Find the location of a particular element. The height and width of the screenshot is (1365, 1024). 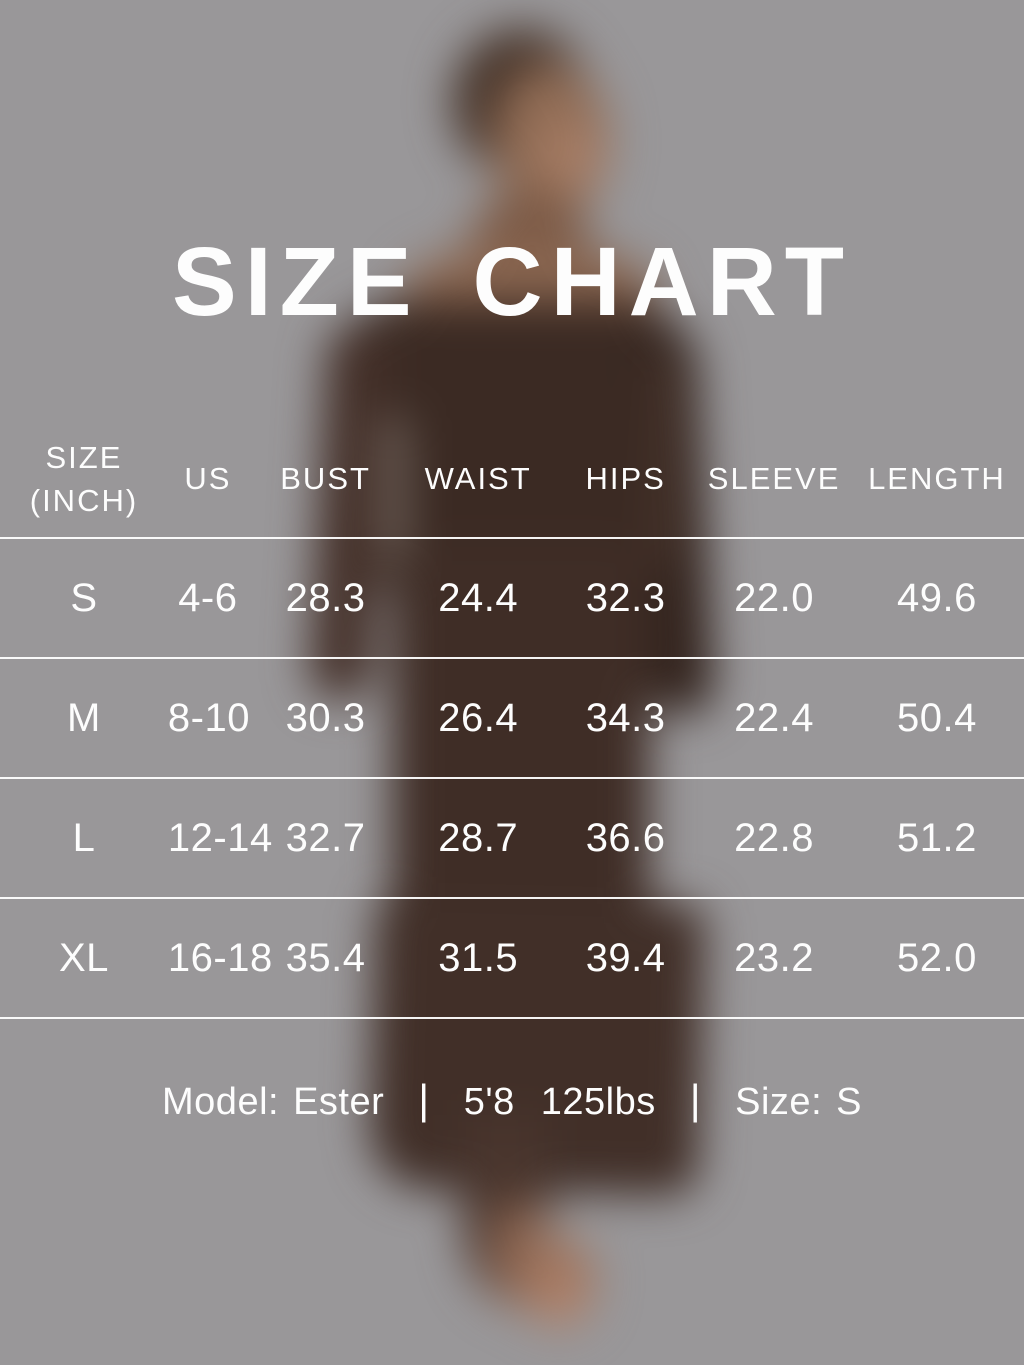

table-cell: 34.3 is located at coordinates (625, 718).